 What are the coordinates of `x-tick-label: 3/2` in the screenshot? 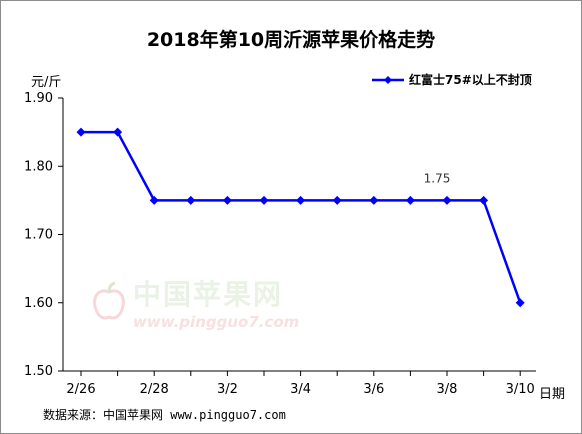 It's located at (227, 389).